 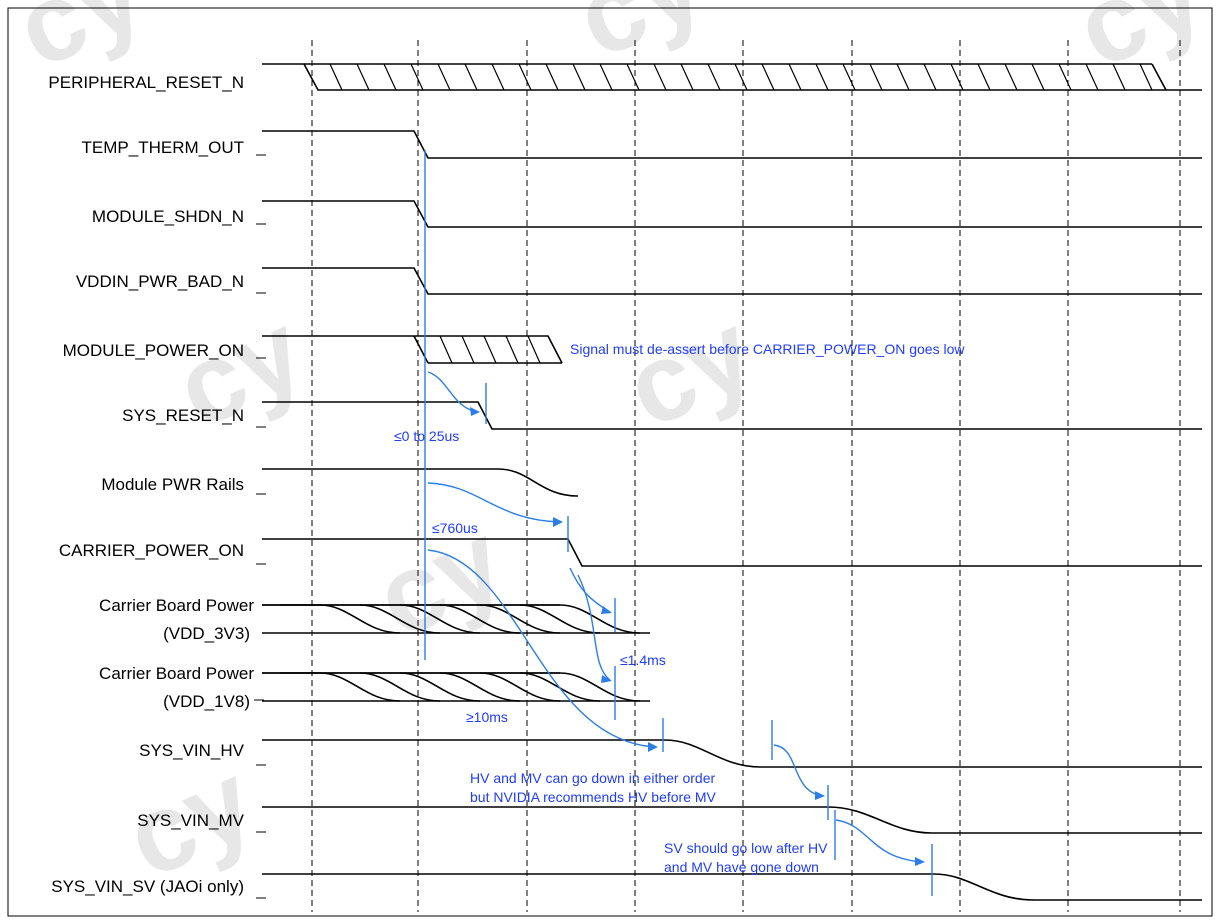 I want to click on arrow-carrier-1v8, so click(x=594, y=627).